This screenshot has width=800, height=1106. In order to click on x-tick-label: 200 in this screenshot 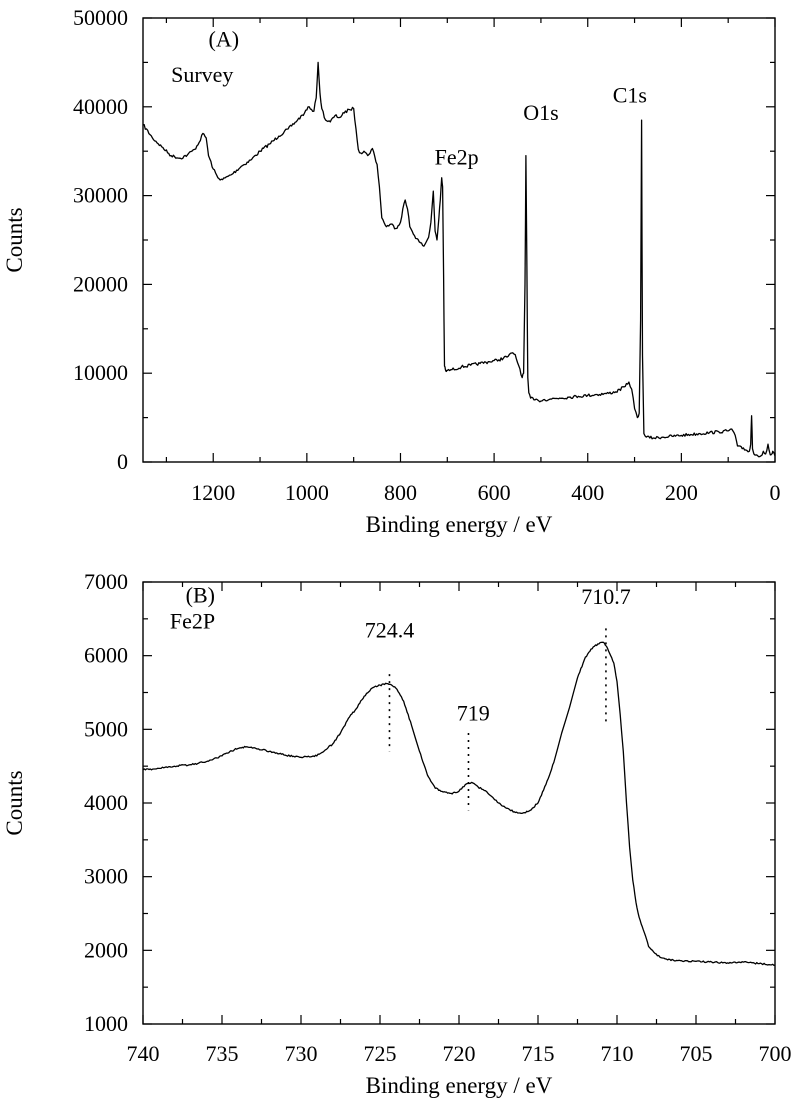, I will do `click(681, 492)`.